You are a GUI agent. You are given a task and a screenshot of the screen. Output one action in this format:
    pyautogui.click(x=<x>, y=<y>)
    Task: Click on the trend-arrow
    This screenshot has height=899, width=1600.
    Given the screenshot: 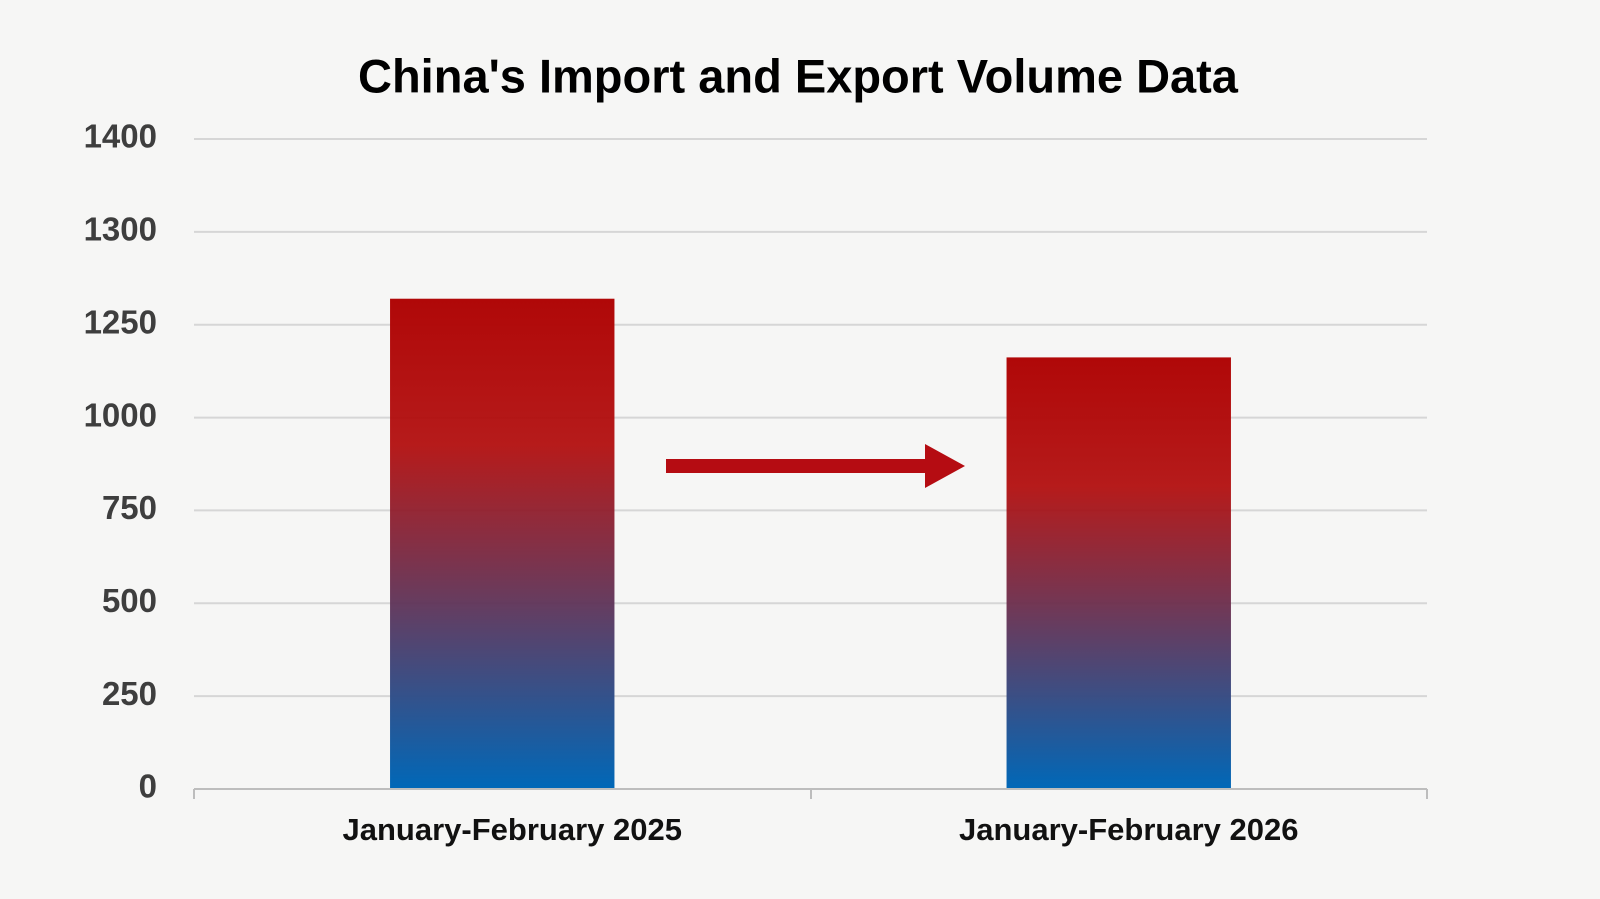 What is the action you would take?
    pyautogui.click(x=815, y=466)
    